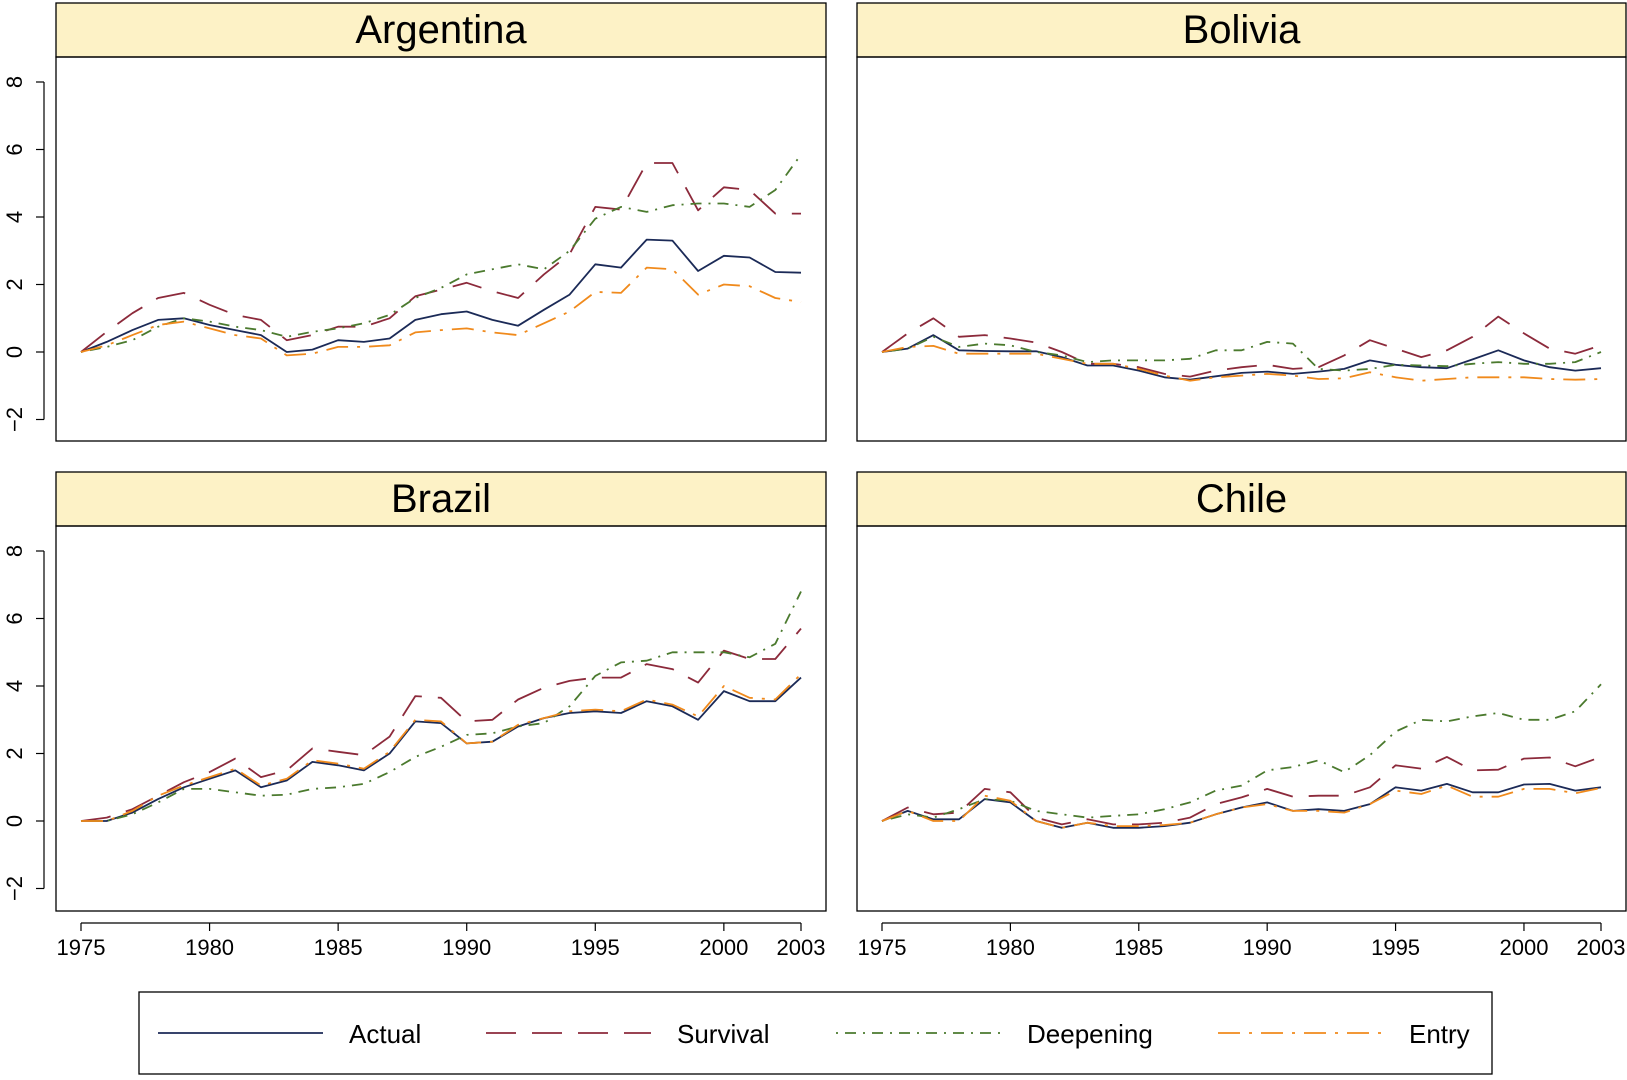 This screenshot has width=1627, height=1080. I want to click on series-line-bolivia-actual, so click(1241, 357).